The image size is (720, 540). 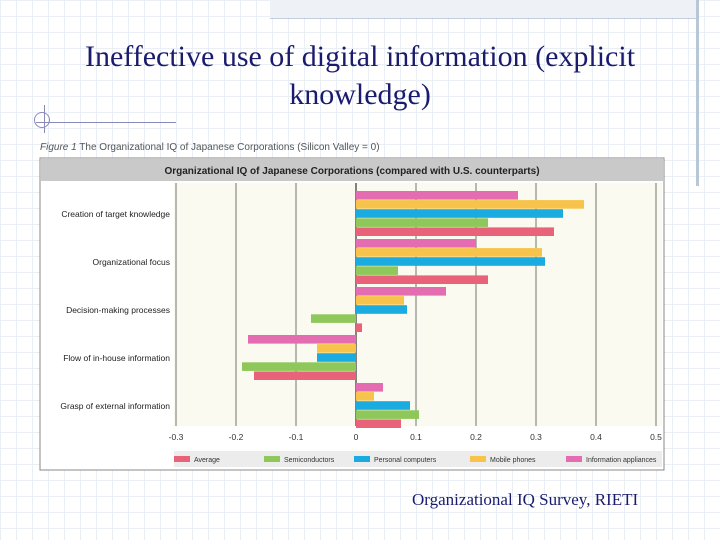 What do you see at coordinates (356, 437) in the screenshot?
I see `x-tick-label: 0` at bounding box center [356, 437].